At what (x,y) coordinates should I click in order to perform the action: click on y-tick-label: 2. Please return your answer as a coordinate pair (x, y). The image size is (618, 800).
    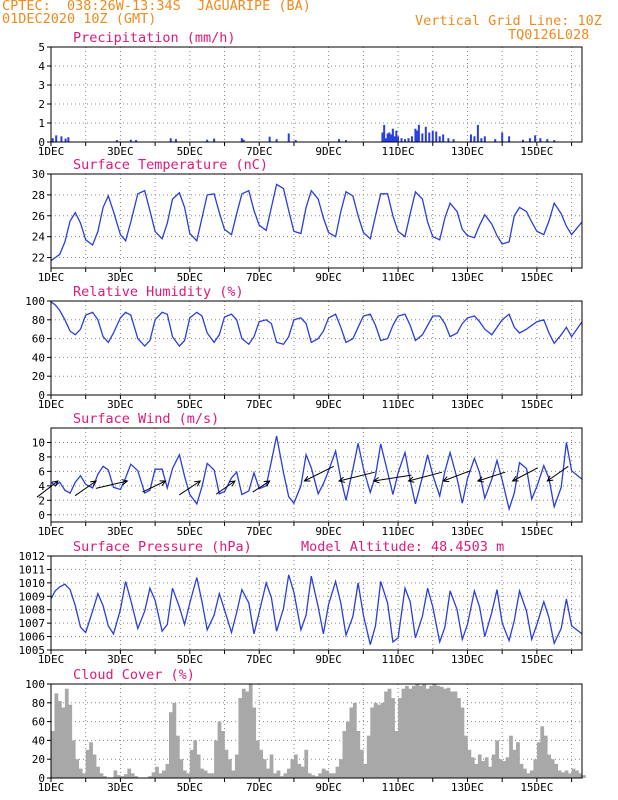
    Looking at the image, I should click on (41, 500).